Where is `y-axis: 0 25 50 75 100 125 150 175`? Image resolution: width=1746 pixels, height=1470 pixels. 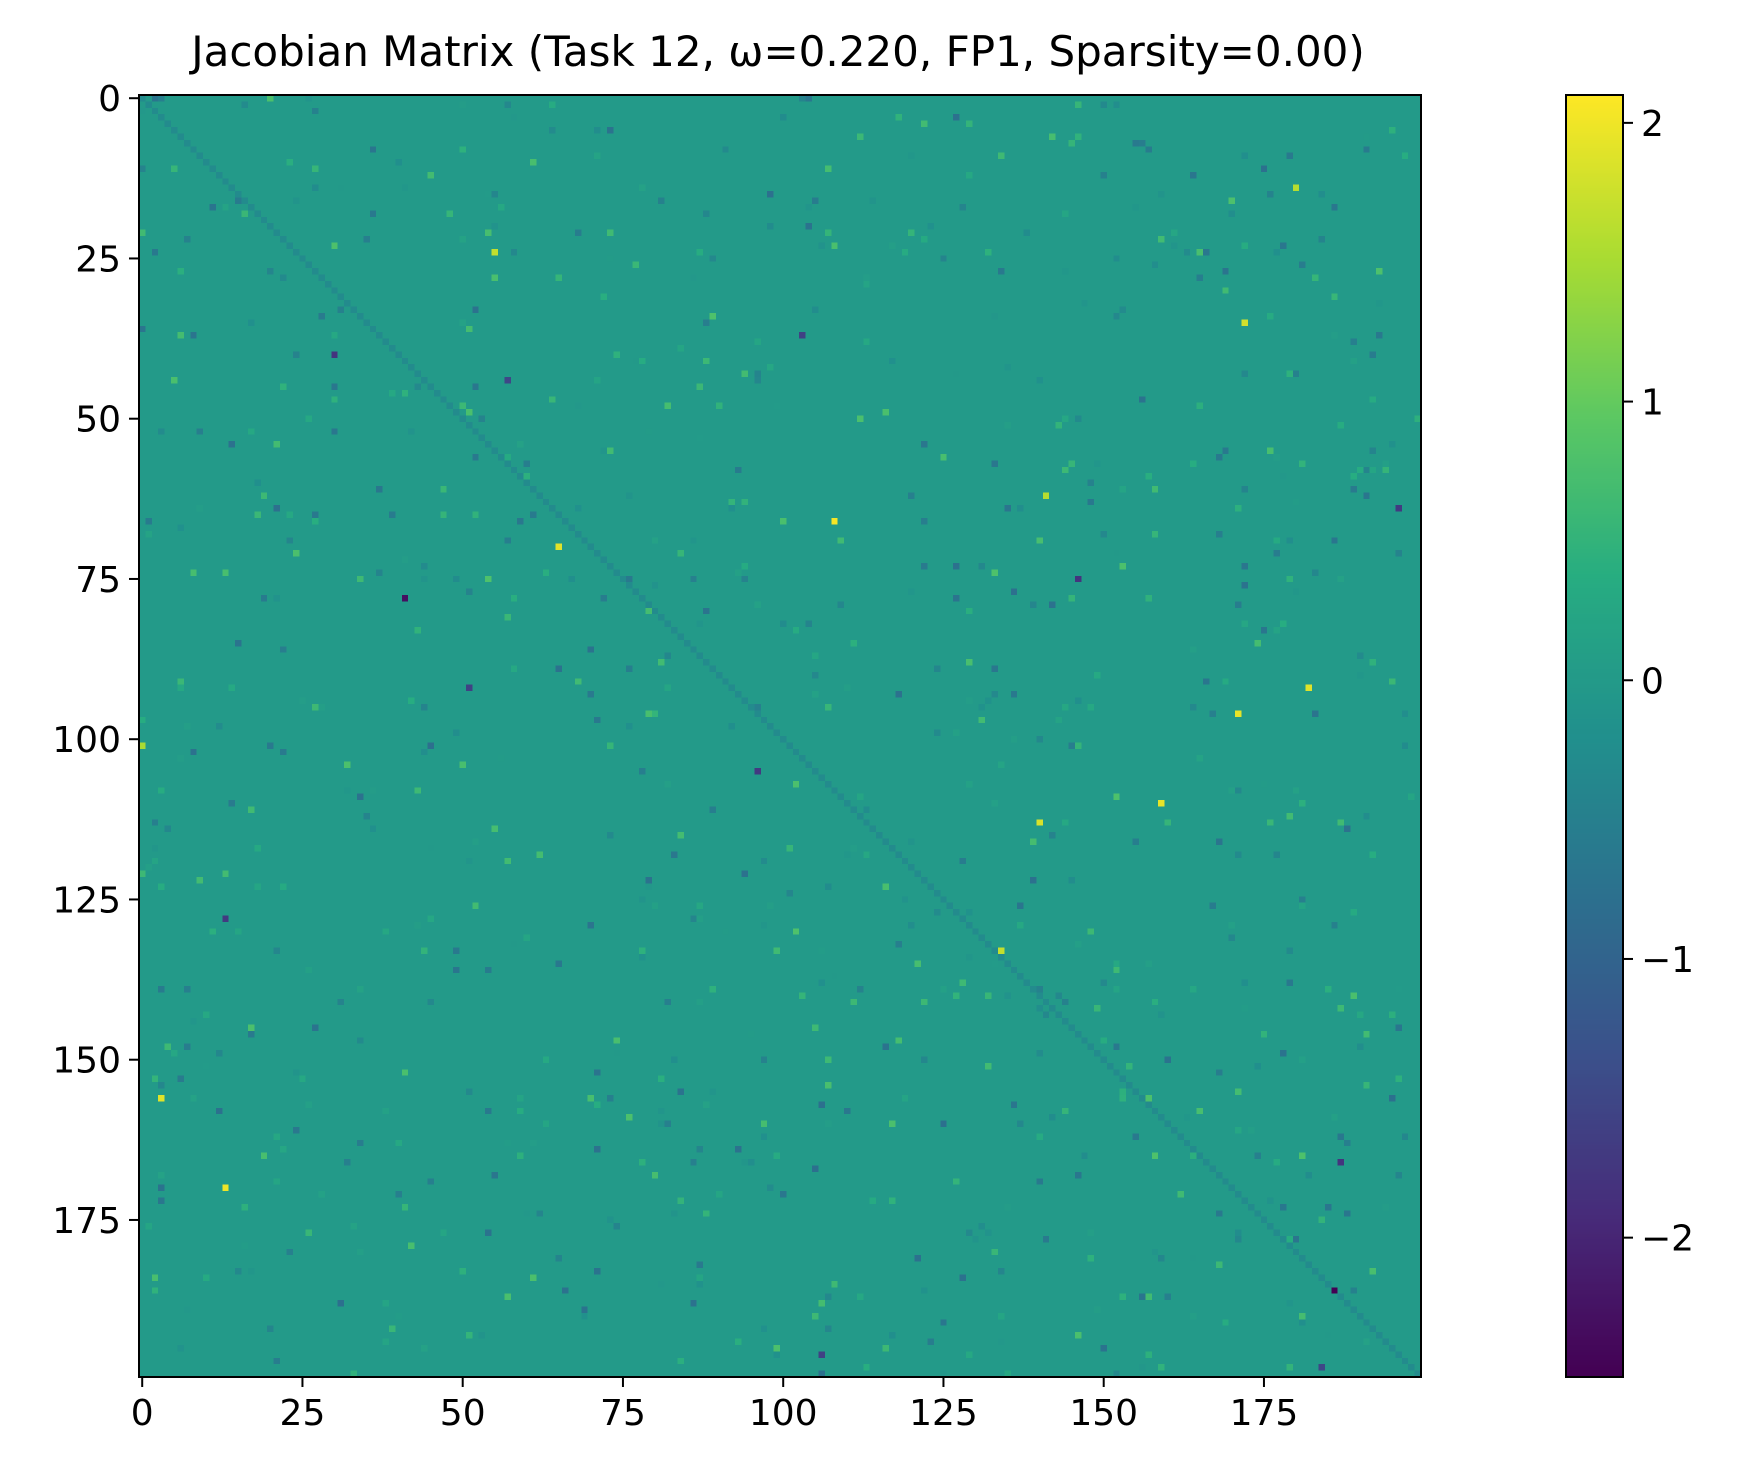
y-axis: 0 25 50 75 100 125 150 175 is located at coordinates (95, 660).